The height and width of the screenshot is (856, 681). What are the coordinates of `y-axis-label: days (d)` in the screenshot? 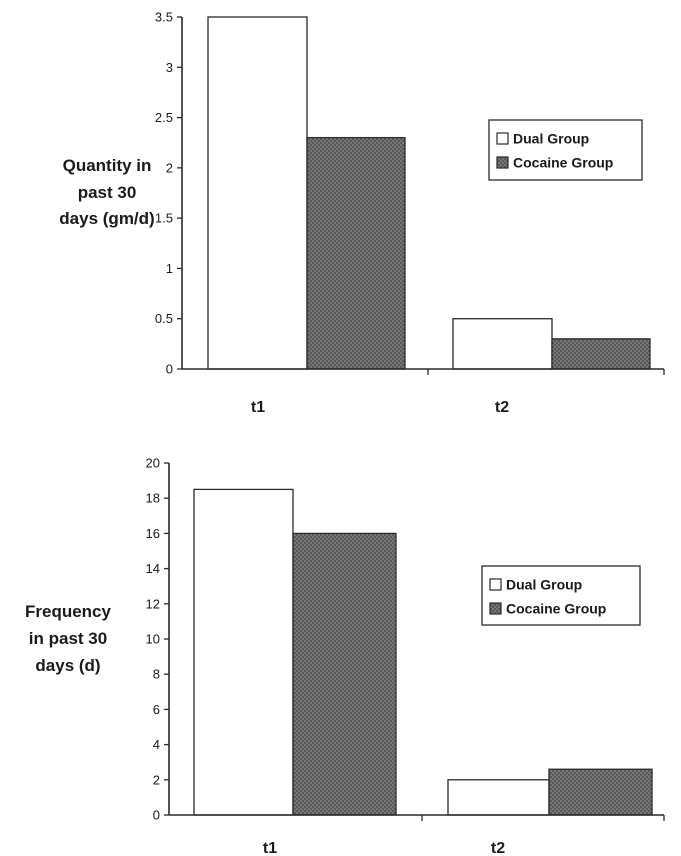 It's located at (67, 665).